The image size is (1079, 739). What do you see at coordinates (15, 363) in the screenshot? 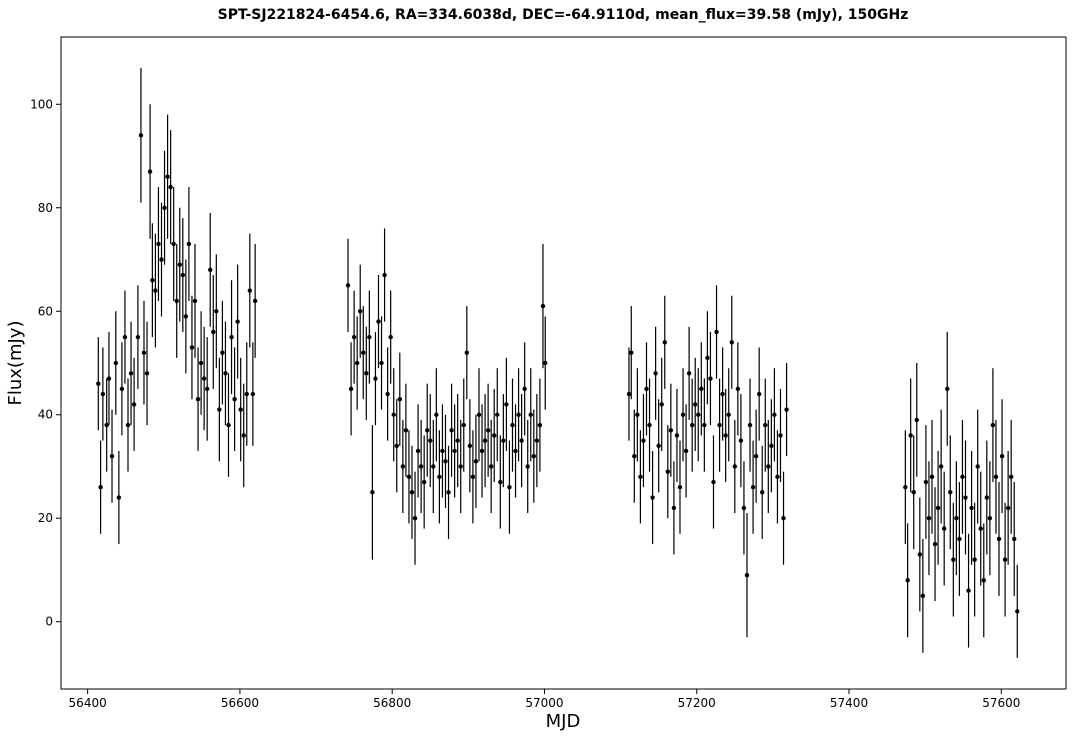
I see `y-axis-label: Flux(mJy)` at bounding box center [15, 363].